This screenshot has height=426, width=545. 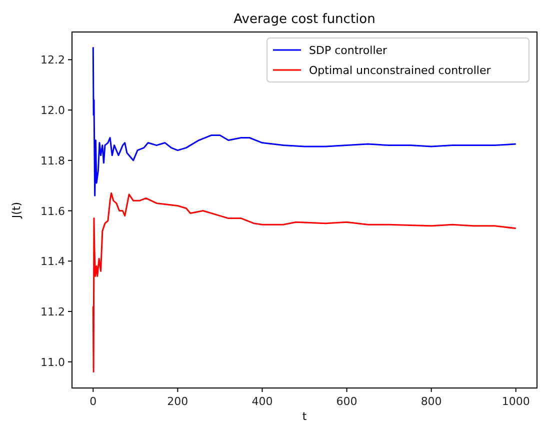 I want to click on x-axis-title: t, so click(x=305, y=416).